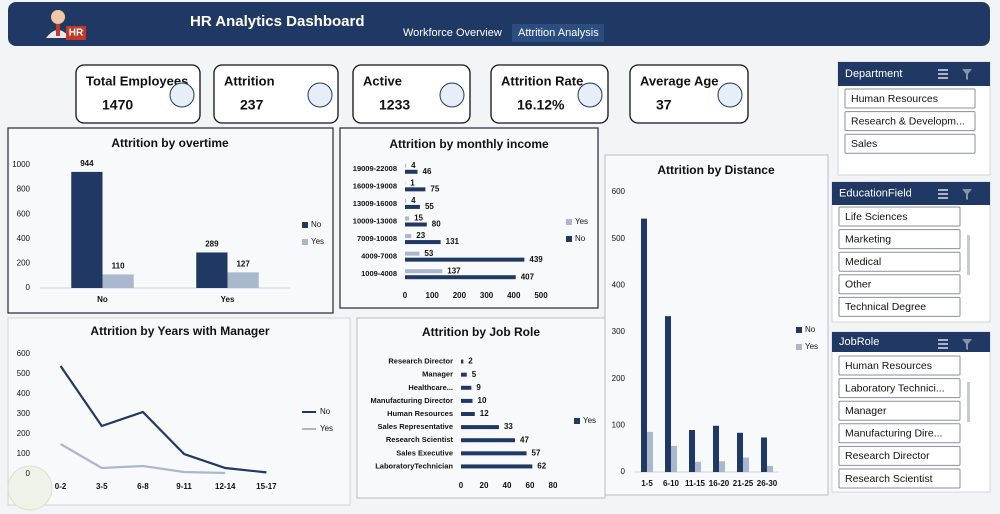  Describe the element at coordinates (810, 329) in the screenshot. I see `legend-label: No` at that location.